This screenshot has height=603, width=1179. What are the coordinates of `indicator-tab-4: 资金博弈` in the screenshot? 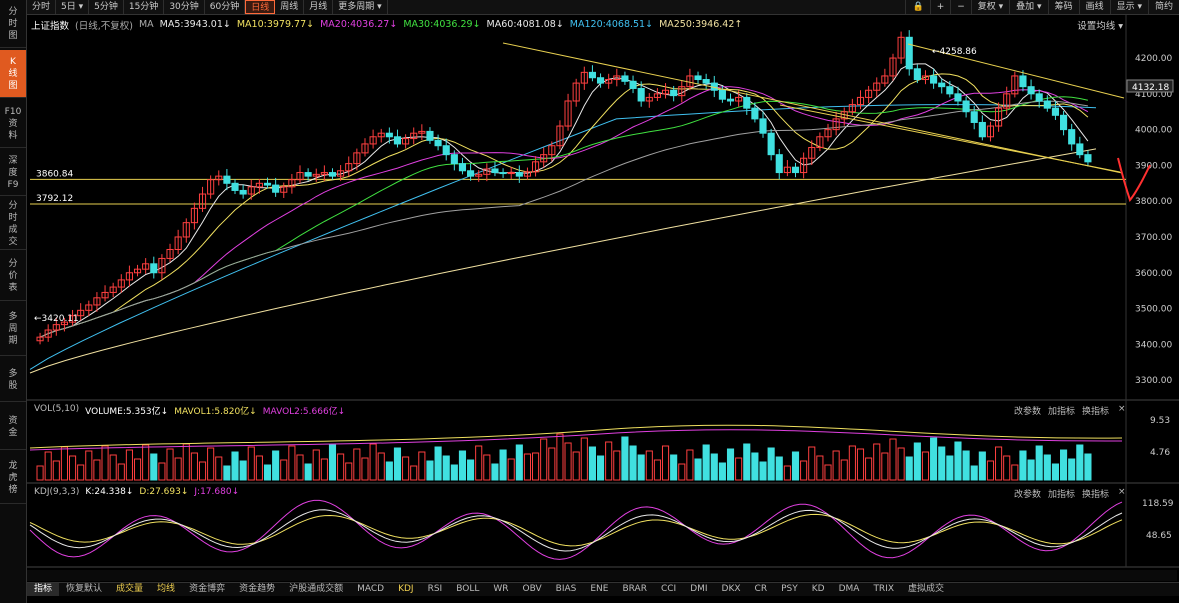 It's located at (207, 589).